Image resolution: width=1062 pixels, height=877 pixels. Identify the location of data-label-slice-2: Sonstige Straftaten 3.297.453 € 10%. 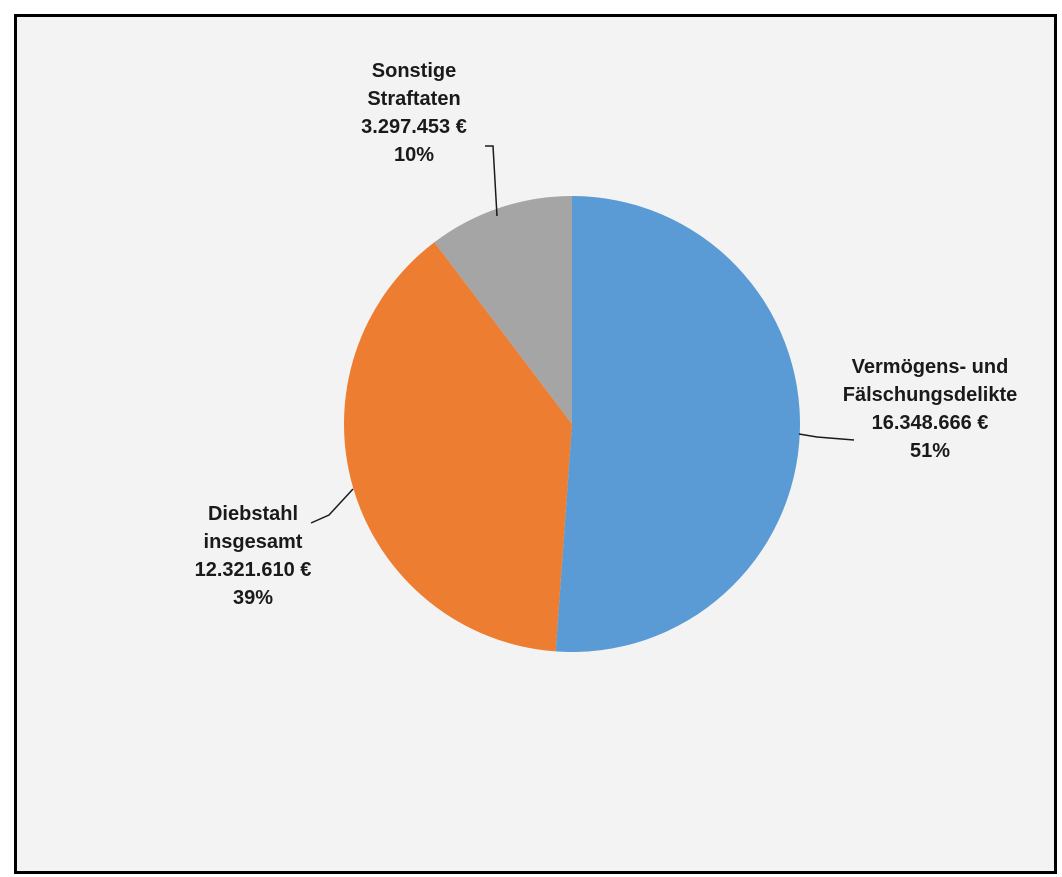
(414, 113).